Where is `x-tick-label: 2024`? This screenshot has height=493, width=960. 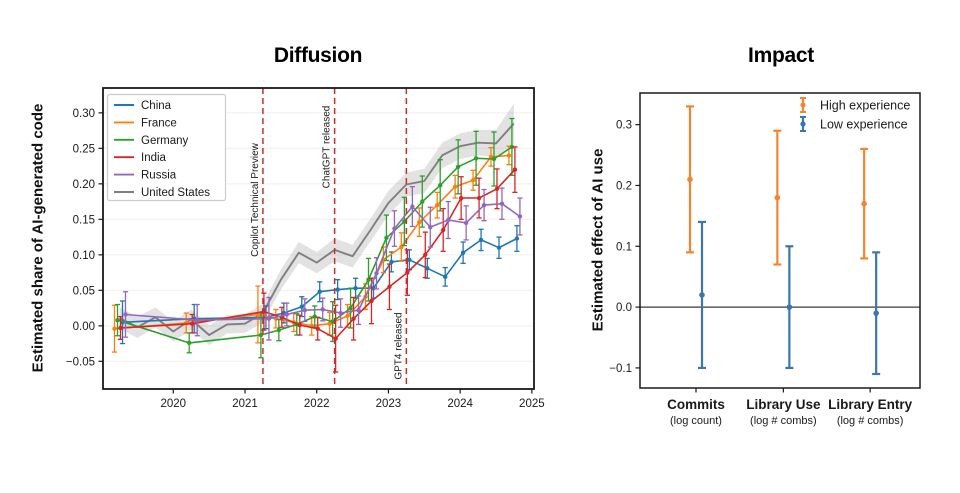 x-tick-label: 2024 is located at coordinates (460, 404).